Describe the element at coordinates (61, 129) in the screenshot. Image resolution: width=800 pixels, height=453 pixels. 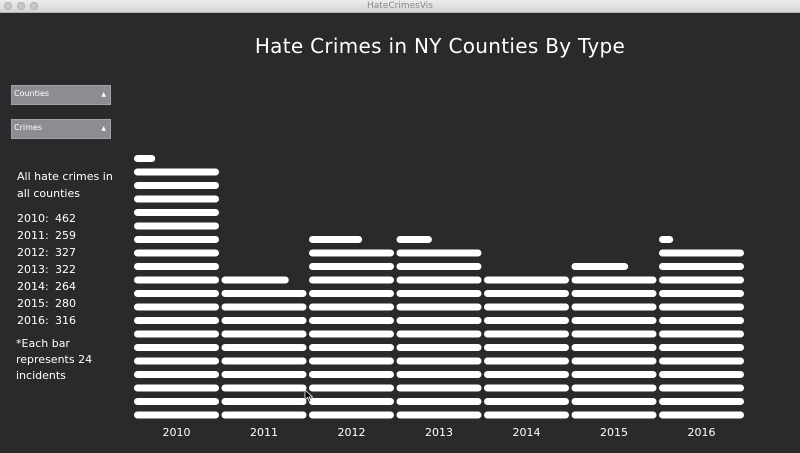
I see `crimes-dropdown: Crimes ▲` at that location.